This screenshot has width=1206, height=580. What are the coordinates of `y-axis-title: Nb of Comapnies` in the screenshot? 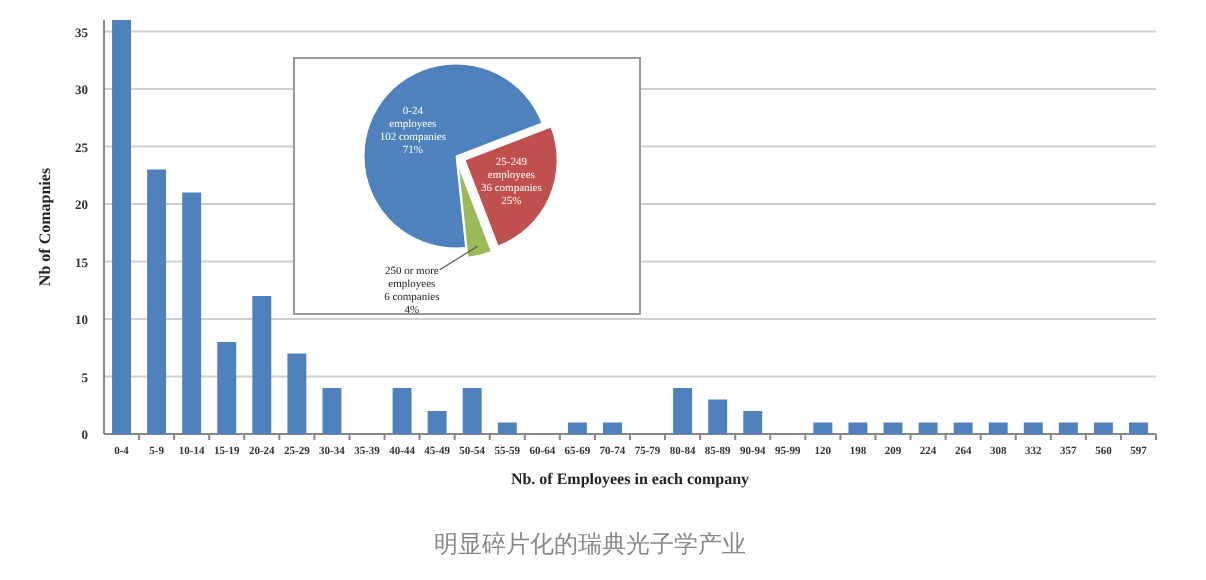 It's located at (45, 227).